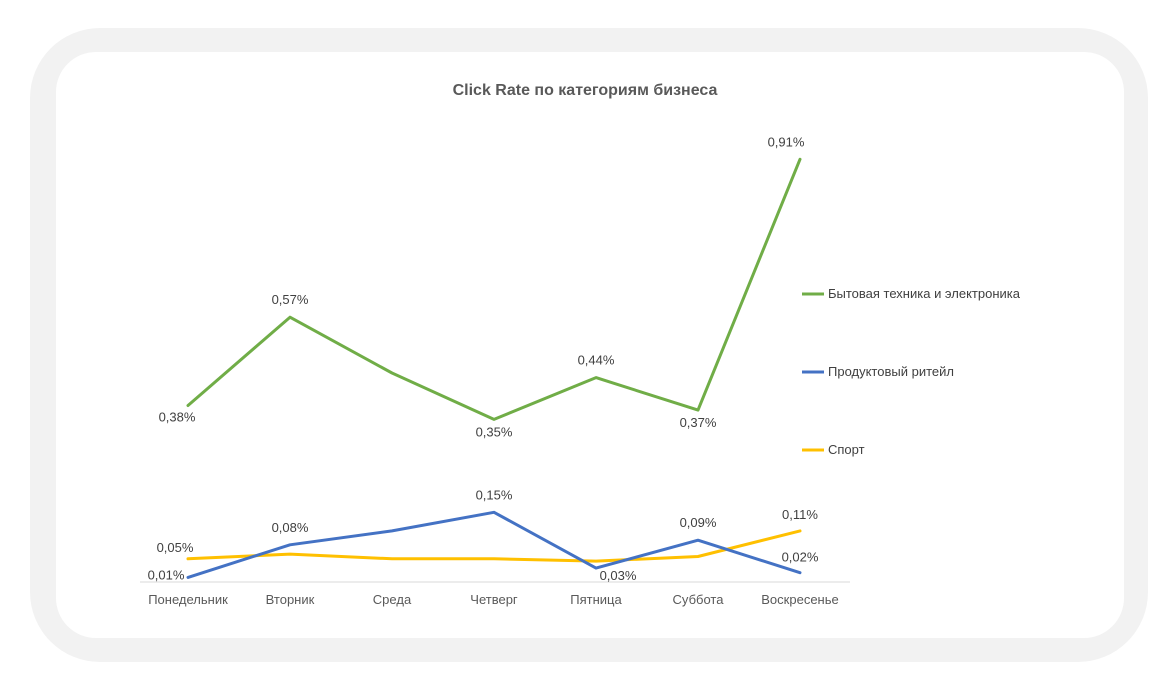  What do you see at coordinates (618, 575) in the screenshot?
I see `data-label: 0,03%` at bounding box center [618, 575].